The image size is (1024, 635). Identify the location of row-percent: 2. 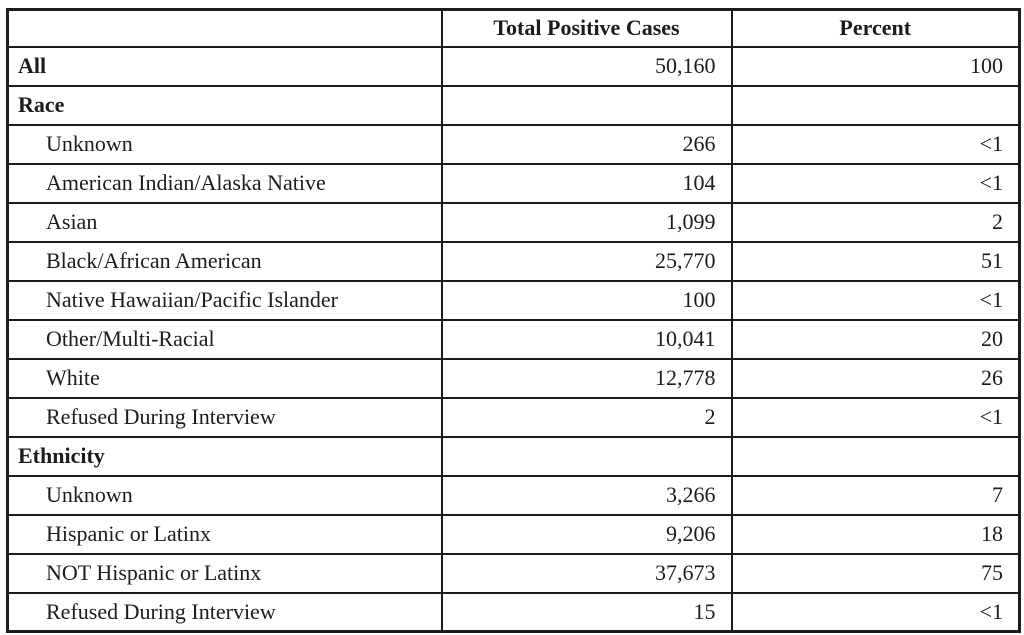
(875, 222).